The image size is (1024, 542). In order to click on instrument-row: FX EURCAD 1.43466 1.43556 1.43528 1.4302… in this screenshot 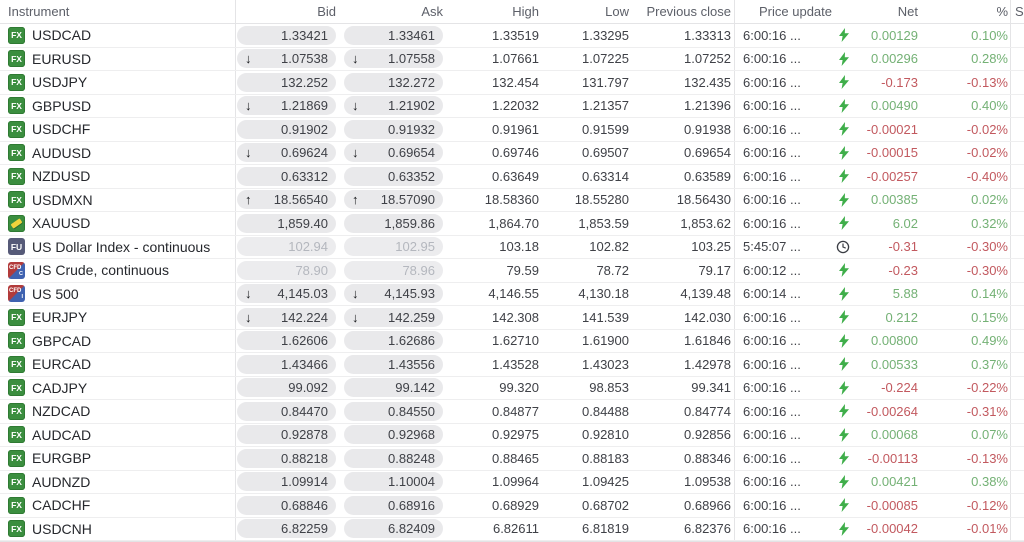, I will do `click(512, 365)`.